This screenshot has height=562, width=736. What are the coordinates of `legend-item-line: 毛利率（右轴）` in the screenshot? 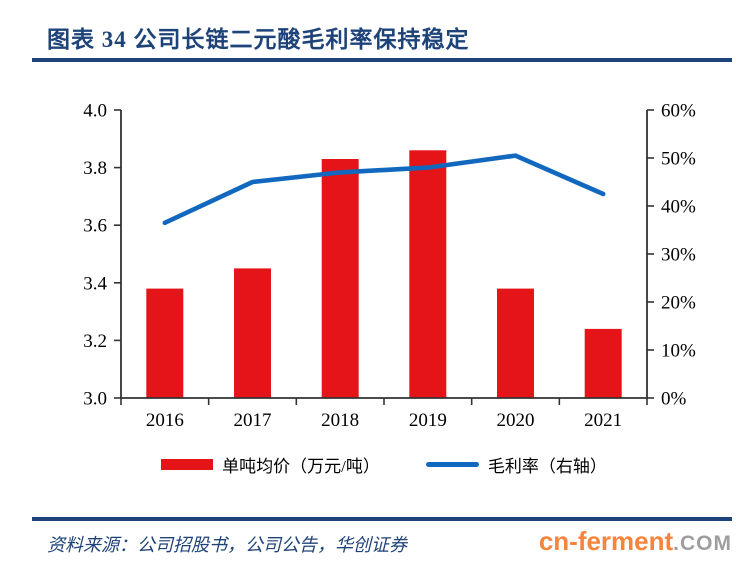 It's located at (516, 464).